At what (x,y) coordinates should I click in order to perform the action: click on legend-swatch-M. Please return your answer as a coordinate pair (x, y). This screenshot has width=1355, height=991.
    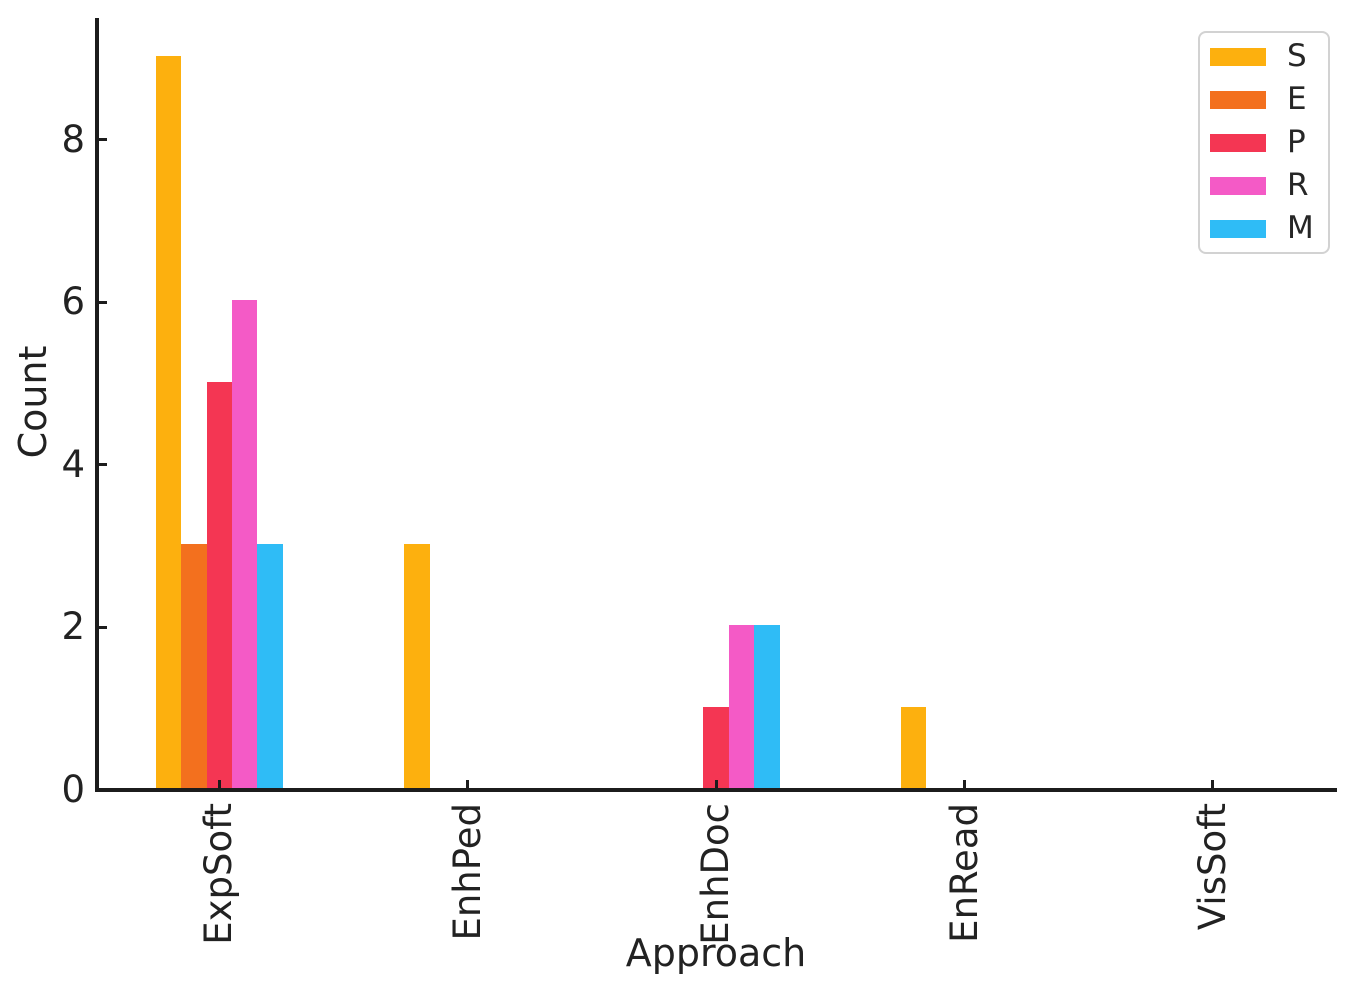
    Looking at the image, I should click on (1238, 228).